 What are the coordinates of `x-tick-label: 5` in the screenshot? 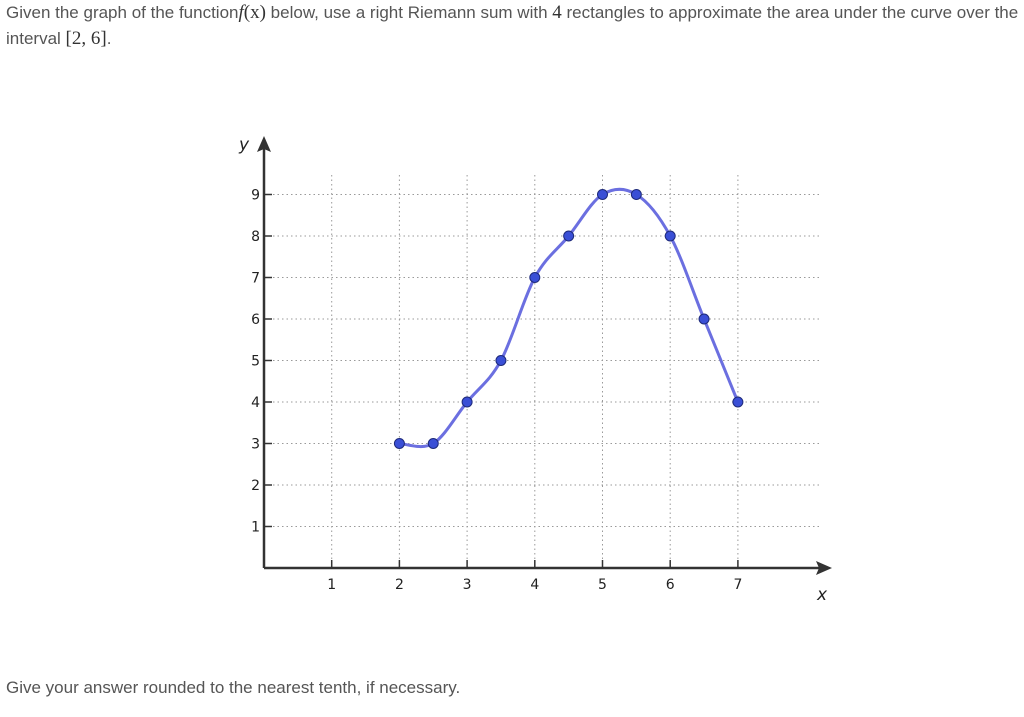 It's located at (602, 585).